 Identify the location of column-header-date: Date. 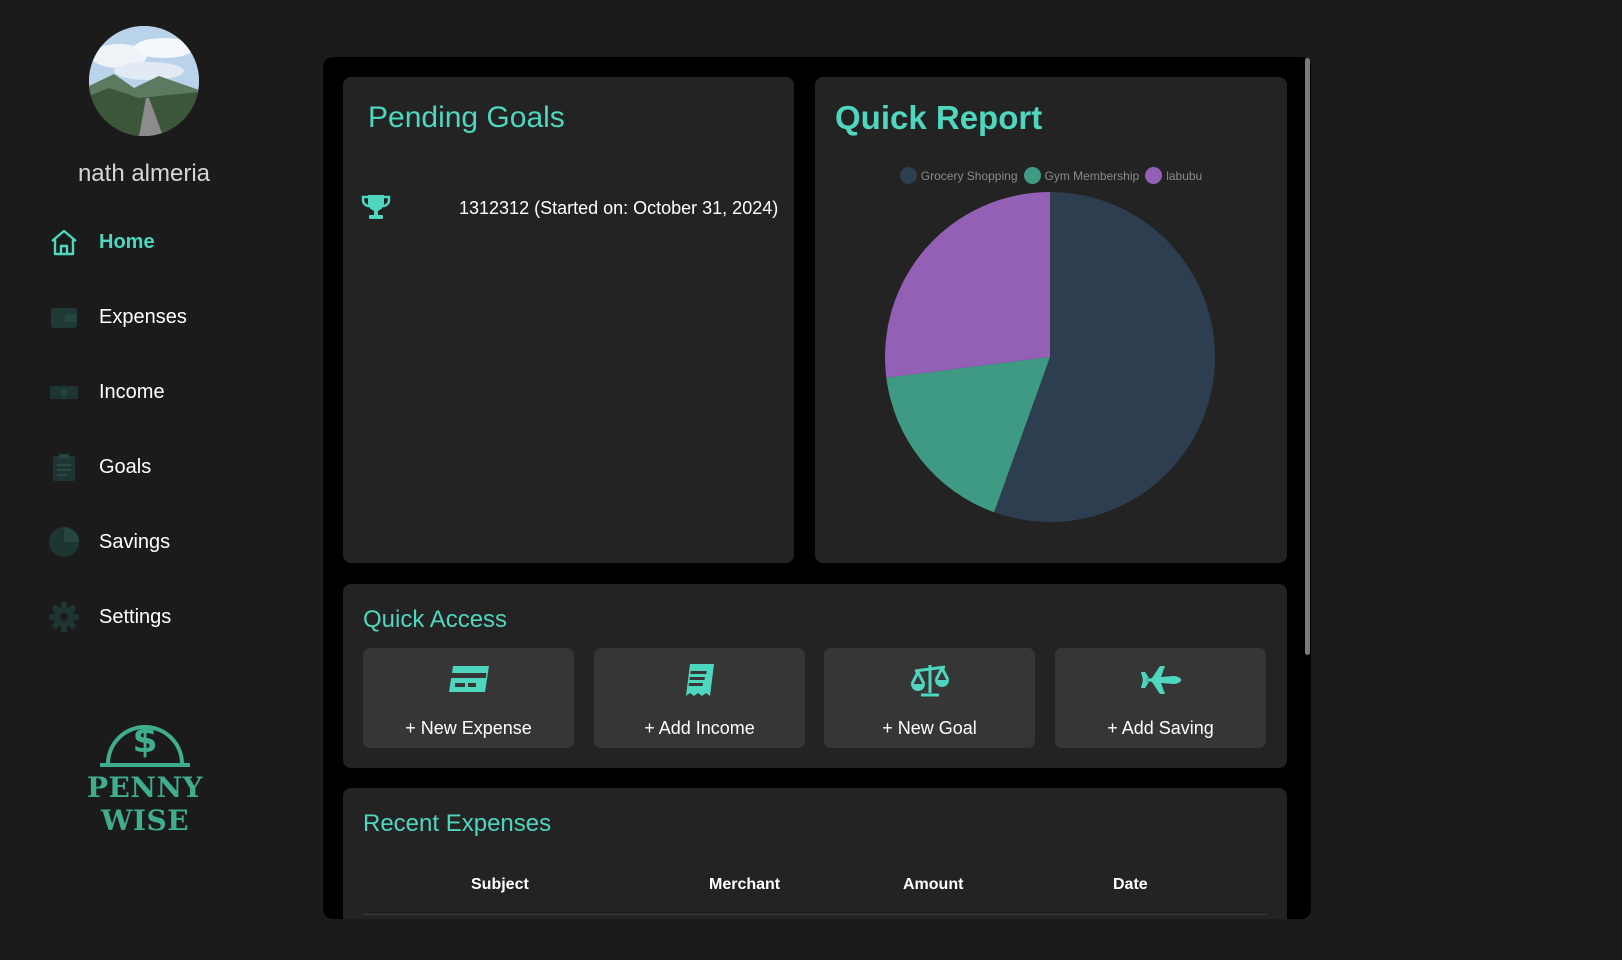
(1130, 884).